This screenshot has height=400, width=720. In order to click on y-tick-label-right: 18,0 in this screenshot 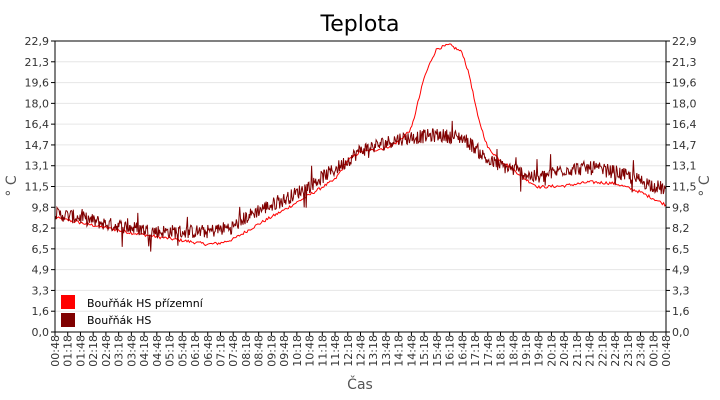, I will do `click(684, 103)`.